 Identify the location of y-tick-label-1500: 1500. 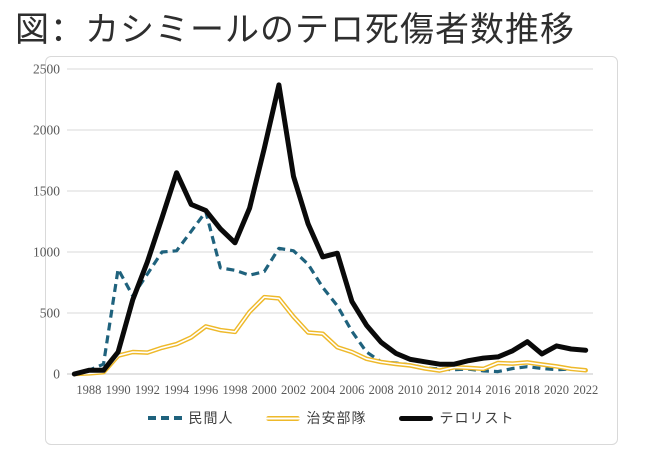
(46, 191).